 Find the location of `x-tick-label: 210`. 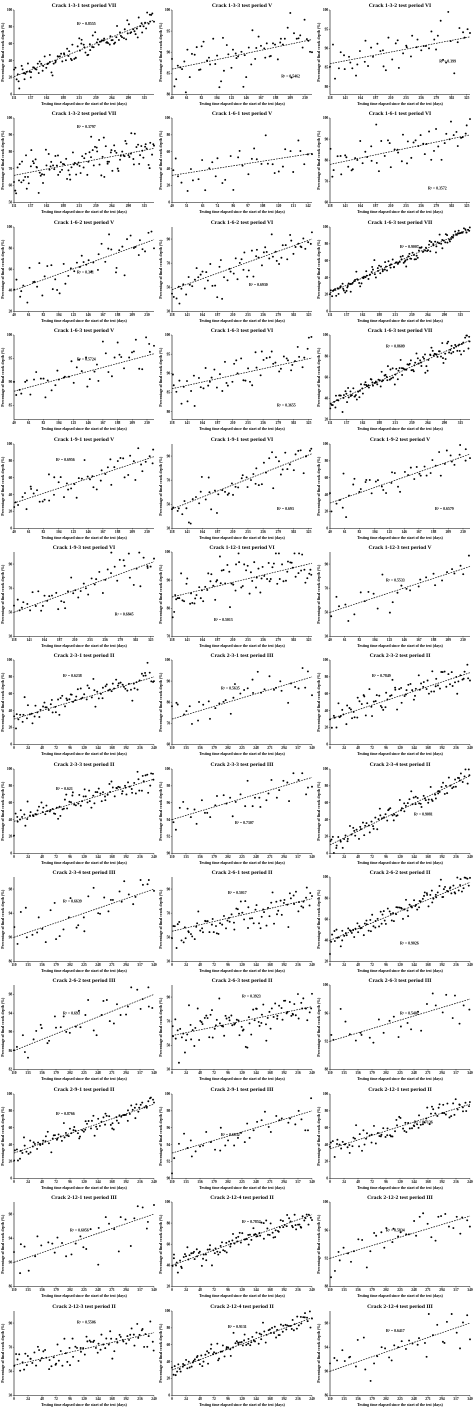

x-tick-label: 210 is located at coordinates (75, 640).